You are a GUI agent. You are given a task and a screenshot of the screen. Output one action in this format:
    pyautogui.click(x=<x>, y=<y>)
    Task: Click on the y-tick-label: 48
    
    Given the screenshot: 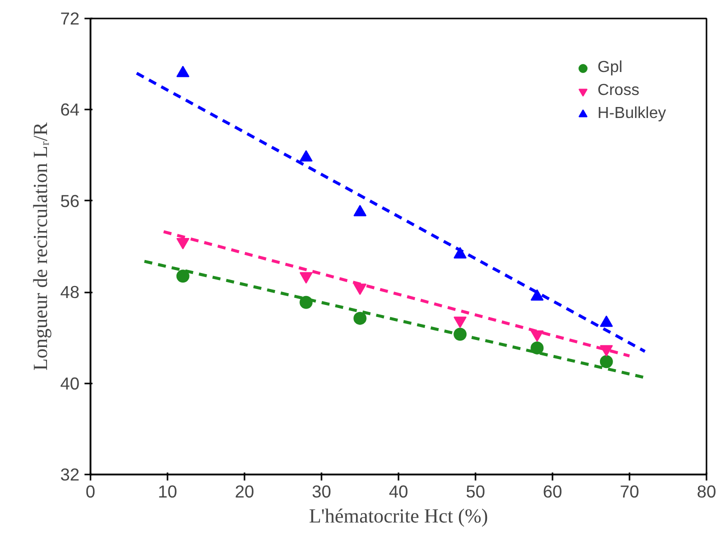 What is the action you would take?
    pyautogui.click(x=70, y=292)
    